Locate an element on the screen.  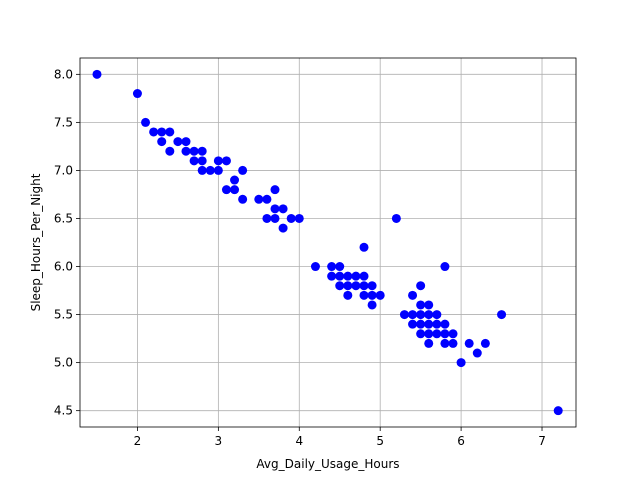
x-axis-ticks: 2 3 4 5 6 7 is located at coordinates (340, 437).